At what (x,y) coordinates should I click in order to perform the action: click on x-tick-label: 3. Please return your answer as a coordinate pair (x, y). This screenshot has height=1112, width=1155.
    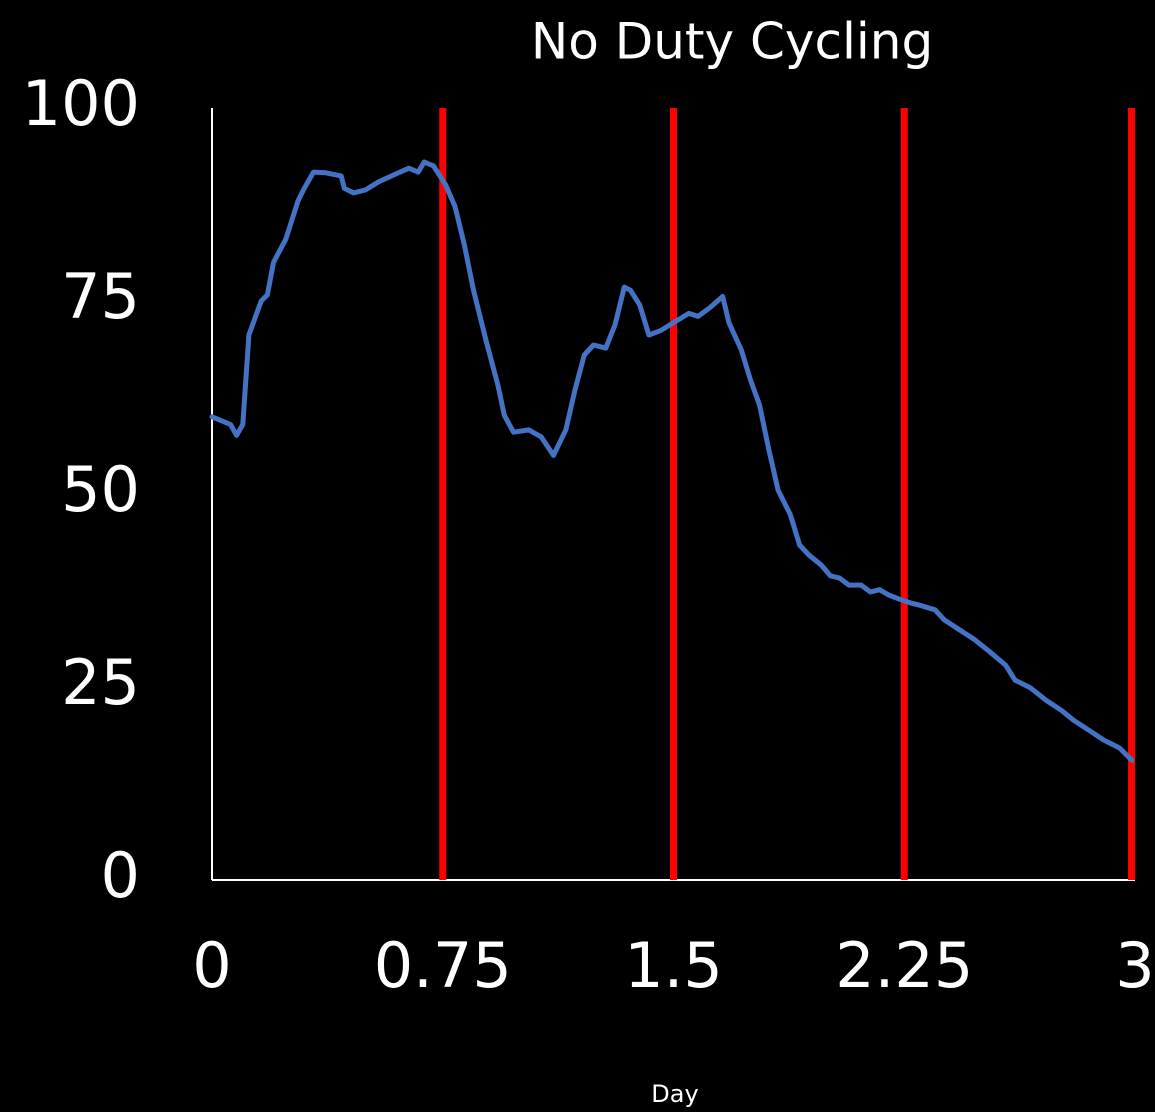
    Looking at the image, I should click on (1134, 965).